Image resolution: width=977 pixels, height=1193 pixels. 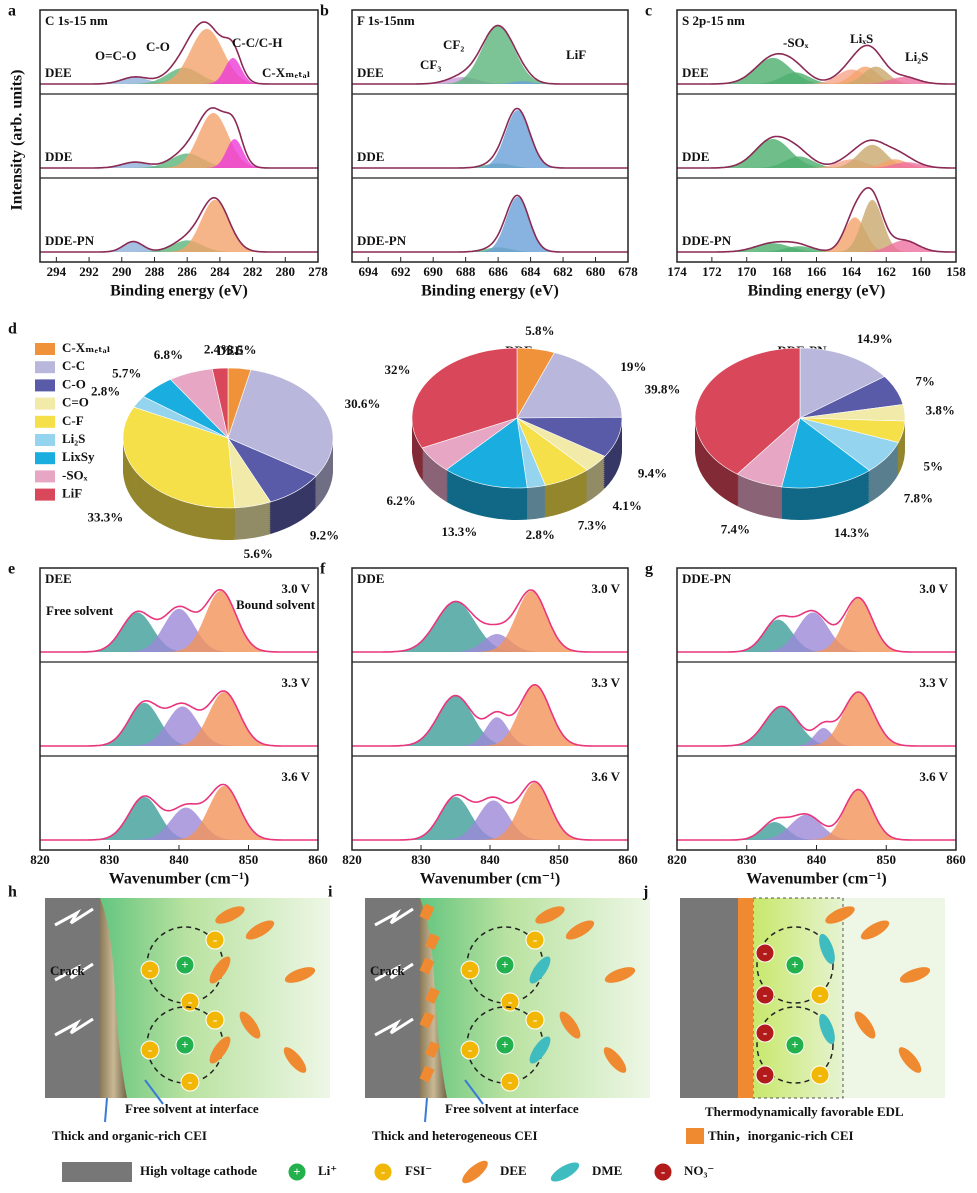 What do you see at coordinates (198, 1170) in the screenshot?
I see `legend-label: High voltage cathode` at bounding box center [198, 1170].